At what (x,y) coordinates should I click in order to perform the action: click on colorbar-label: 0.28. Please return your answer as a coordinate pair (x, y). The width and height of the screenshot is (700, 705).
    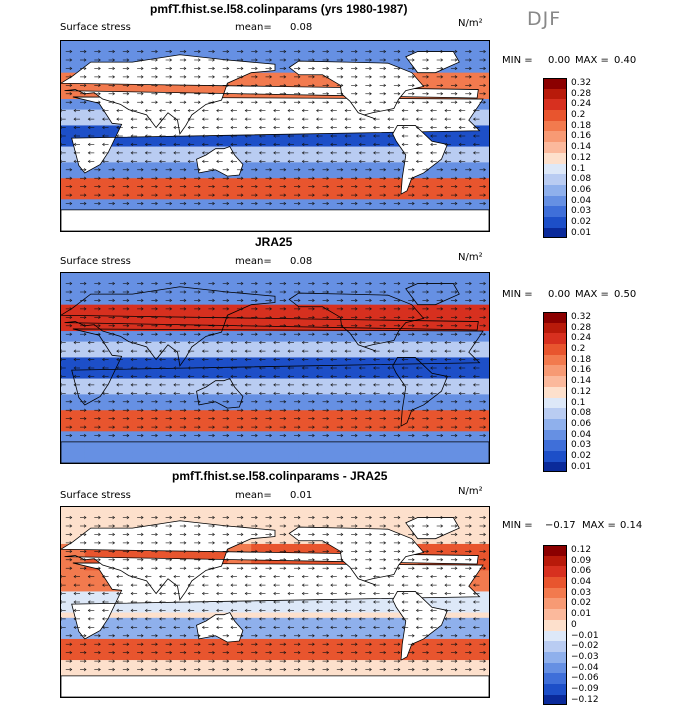
    Looking at the image, I should click on (581, 327).